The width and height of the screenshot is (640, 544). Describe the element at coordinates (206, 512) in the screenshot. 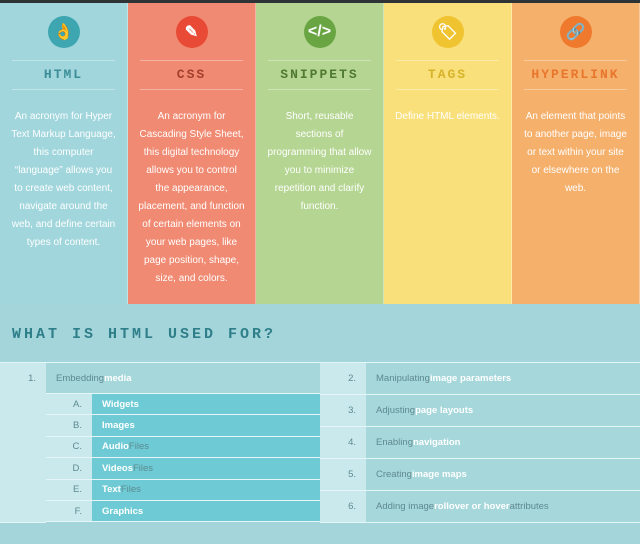

I see `sub-item-text: Graphics` at that location.